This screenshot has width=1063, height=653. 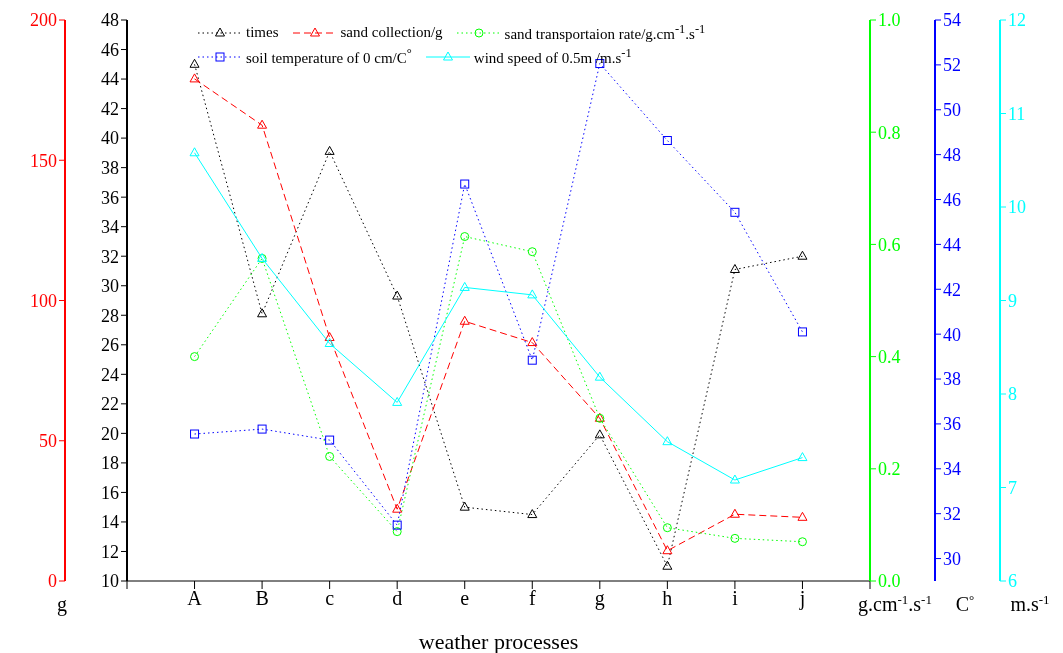 I want to click on legend-label: soil temperature of 0 cm/C$^{°}$, so click(x=329, y=56).